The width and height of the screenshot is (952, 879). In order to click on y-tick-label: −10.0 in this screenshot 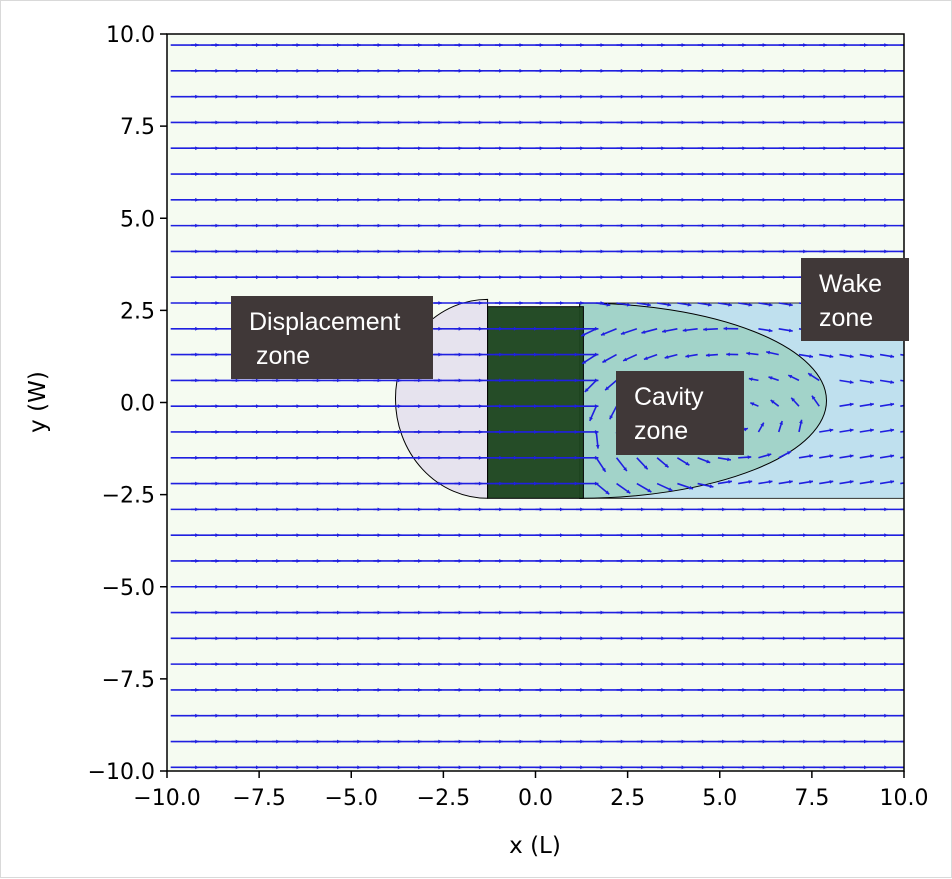, I will do `click(121, 772)`.